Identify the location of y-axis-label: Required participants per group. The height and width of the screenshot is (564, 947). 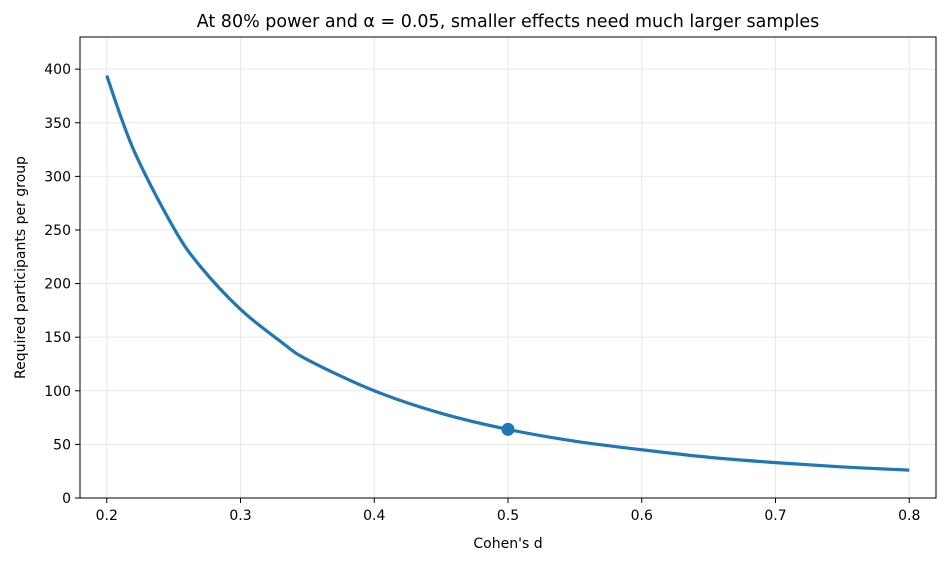
(21, 267).